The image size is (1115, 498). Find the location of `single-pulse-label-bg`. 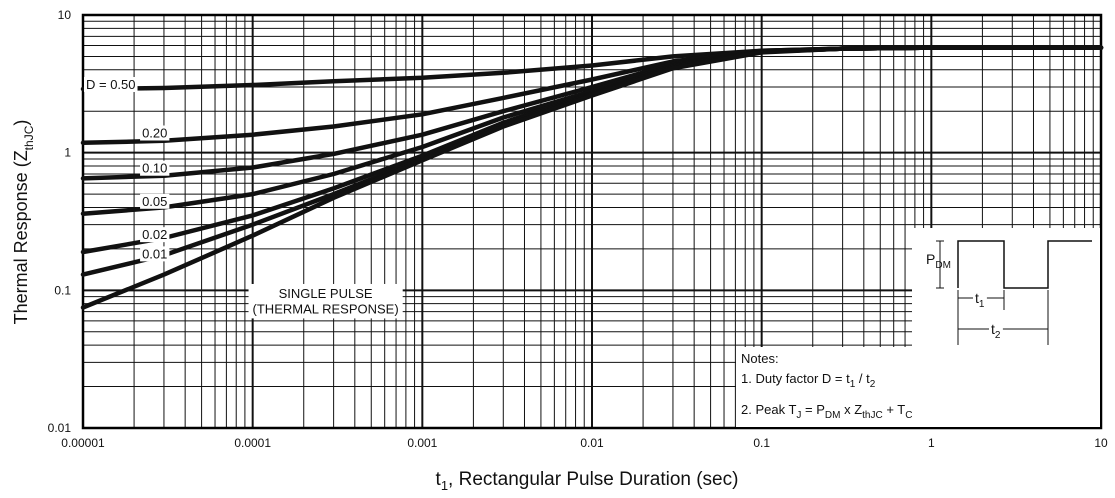

single-pulse-label-bg is located at coordinates (325, 301).